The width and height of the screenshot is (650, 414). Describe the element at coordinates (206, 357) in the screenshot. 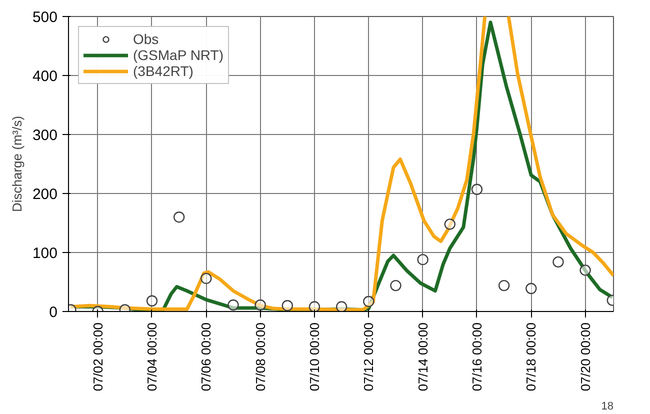

I see `x-tick-label: 07/06 00:00` at that location.